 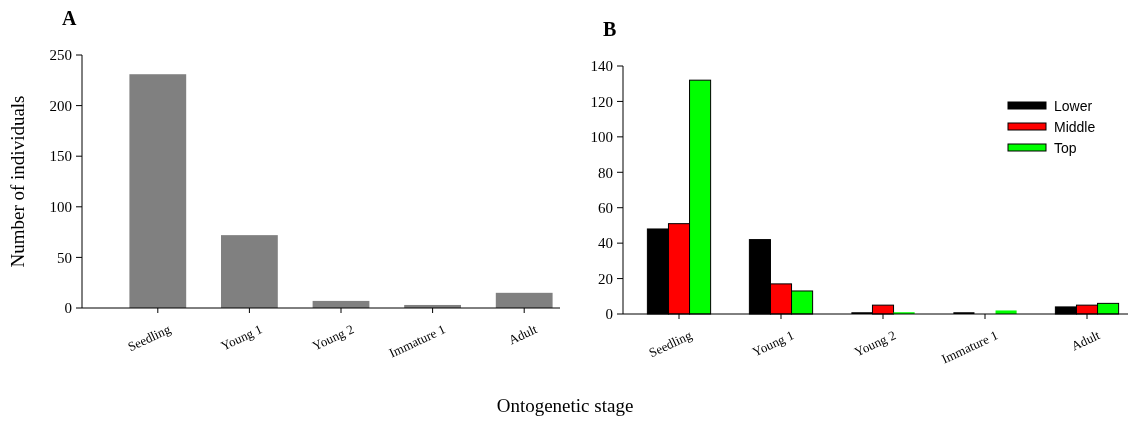 I want to click on y-tick-label: 150, so click(x=60, y=156).